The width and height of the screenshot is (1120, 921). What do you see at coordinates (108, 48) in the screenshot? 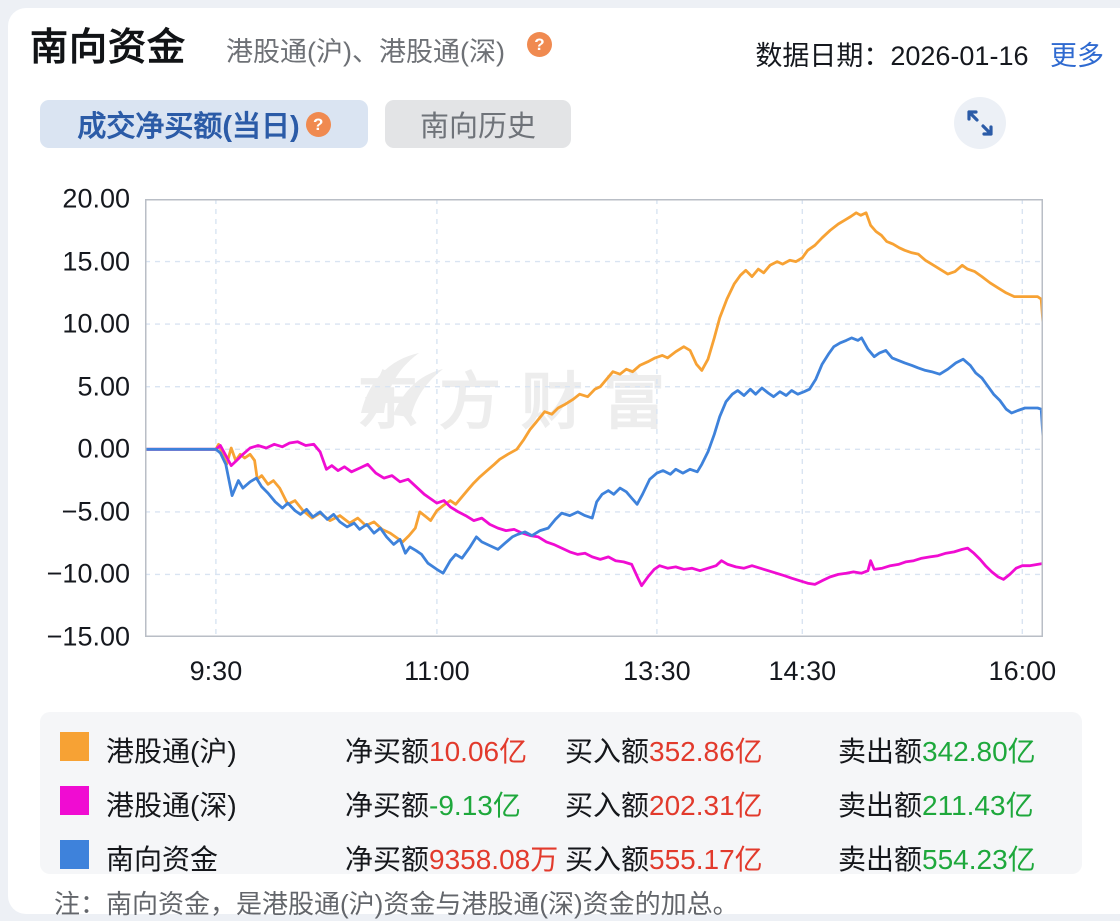
I see `page-title: 南向资金` at bounding box center [108, 48].